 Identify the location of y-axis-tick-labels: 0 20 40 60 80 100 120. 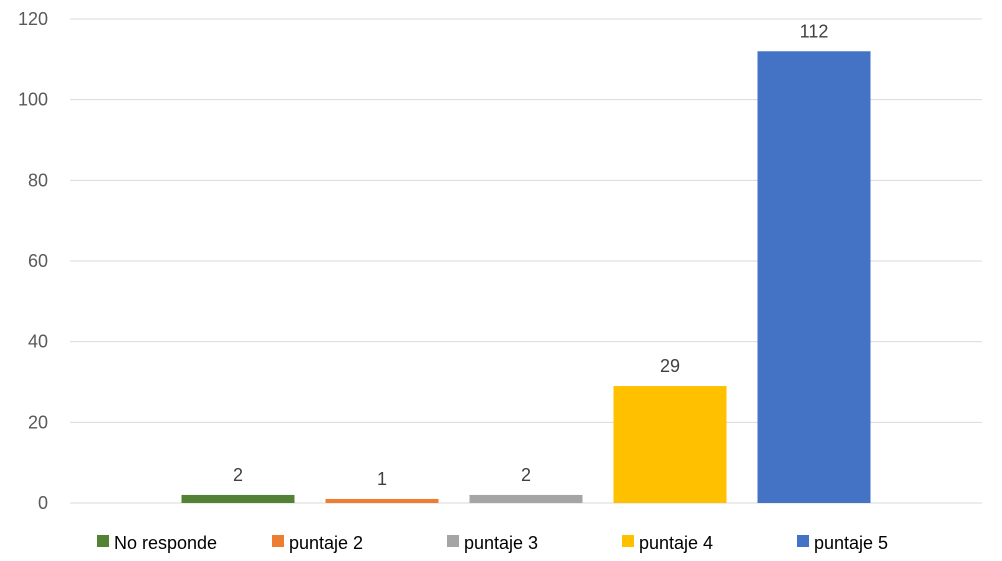
(33, 261).